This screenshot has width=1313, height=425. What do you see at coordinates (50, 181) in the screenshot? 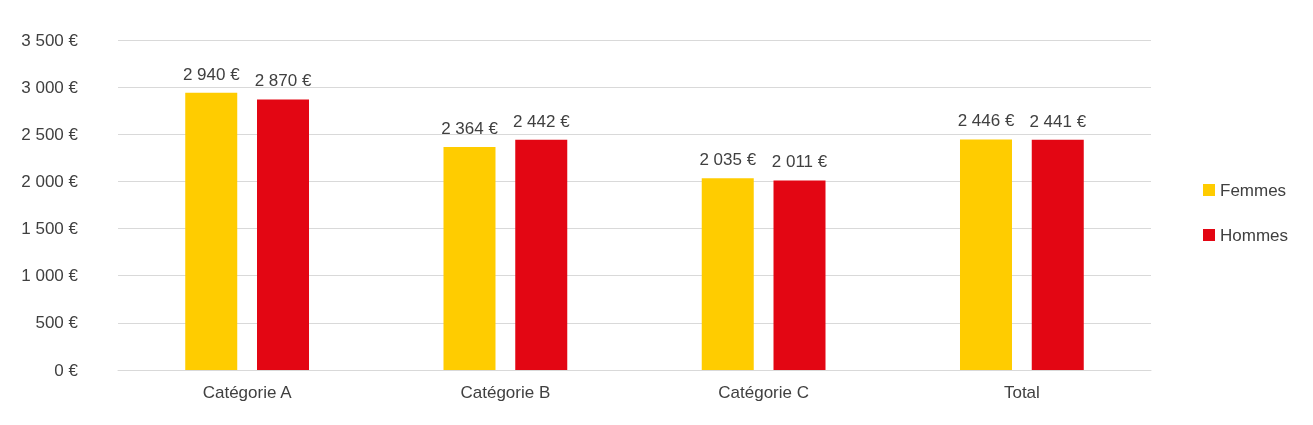
I see `y-tick-label: 2 000 €` at bounding box center [50, 181].